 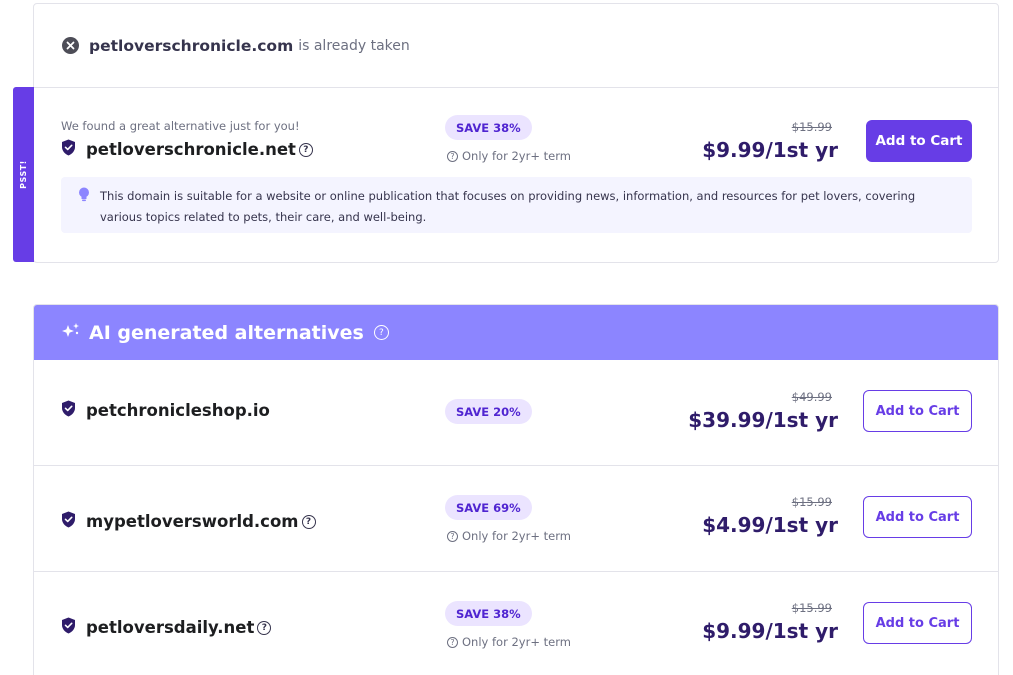 I want to click on lightbulb-icon, so click(x=84, y=198).